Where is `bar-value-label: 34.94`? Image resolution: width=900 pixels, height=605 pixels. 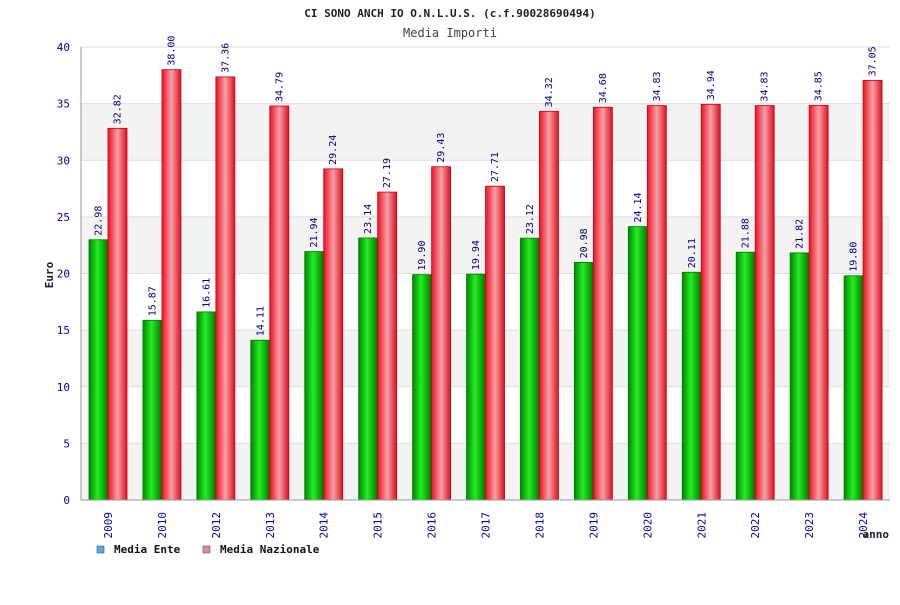 bar-value-label: 34.94 is located at coordinates (711, 85).